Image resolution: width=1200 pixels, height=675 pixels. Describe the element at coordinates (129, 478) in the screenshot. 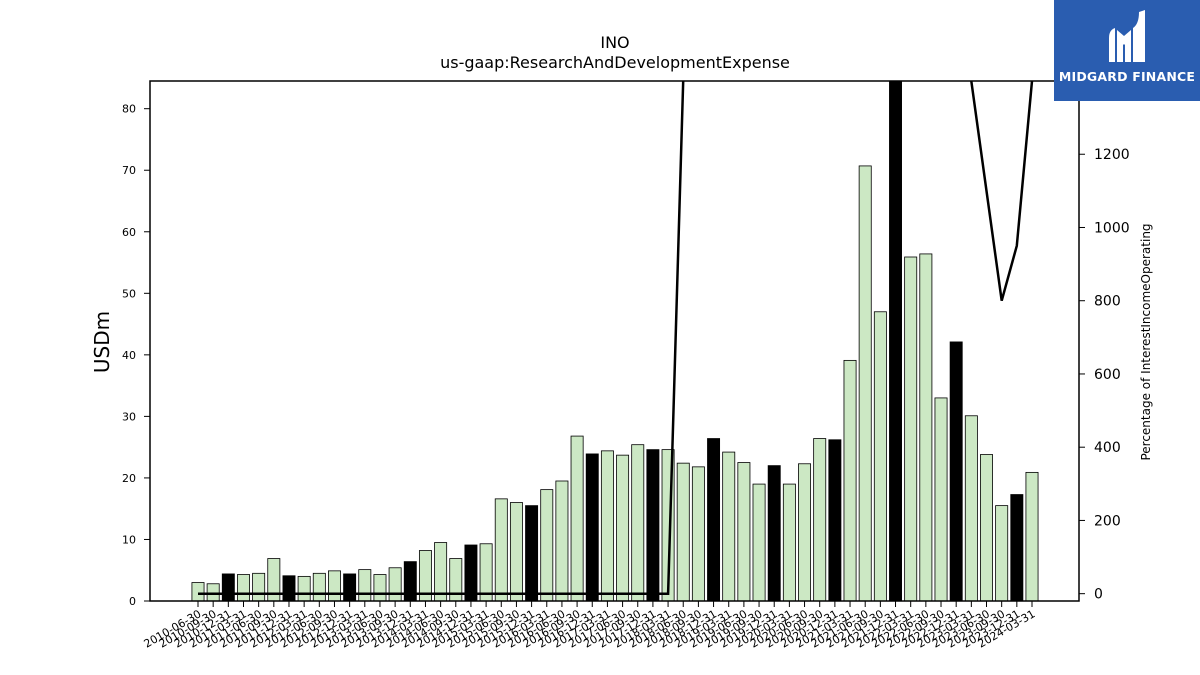

I see `y-tick-label: 20` at that location.